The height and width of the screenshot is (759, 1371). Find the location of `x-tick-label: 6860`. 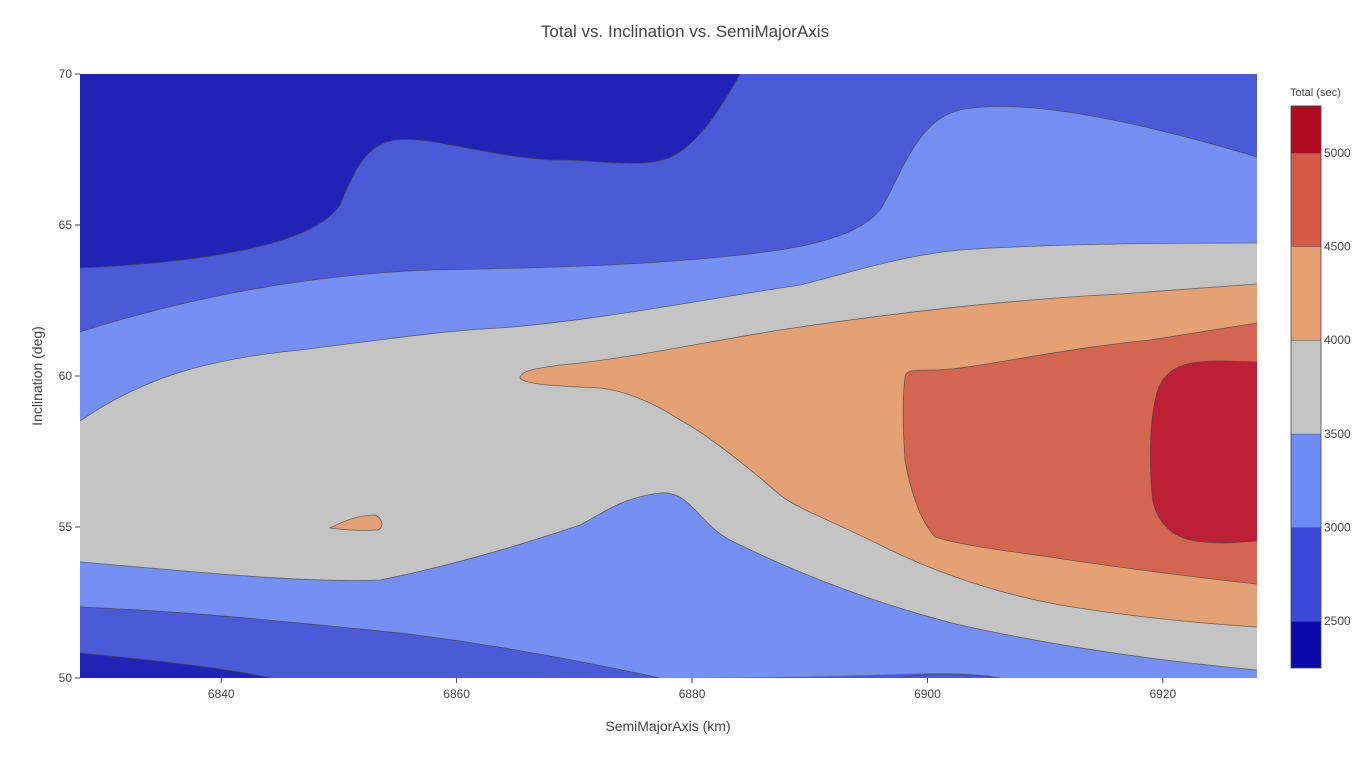

x-tick-label: 6860 is located at coordinates (456, 694).